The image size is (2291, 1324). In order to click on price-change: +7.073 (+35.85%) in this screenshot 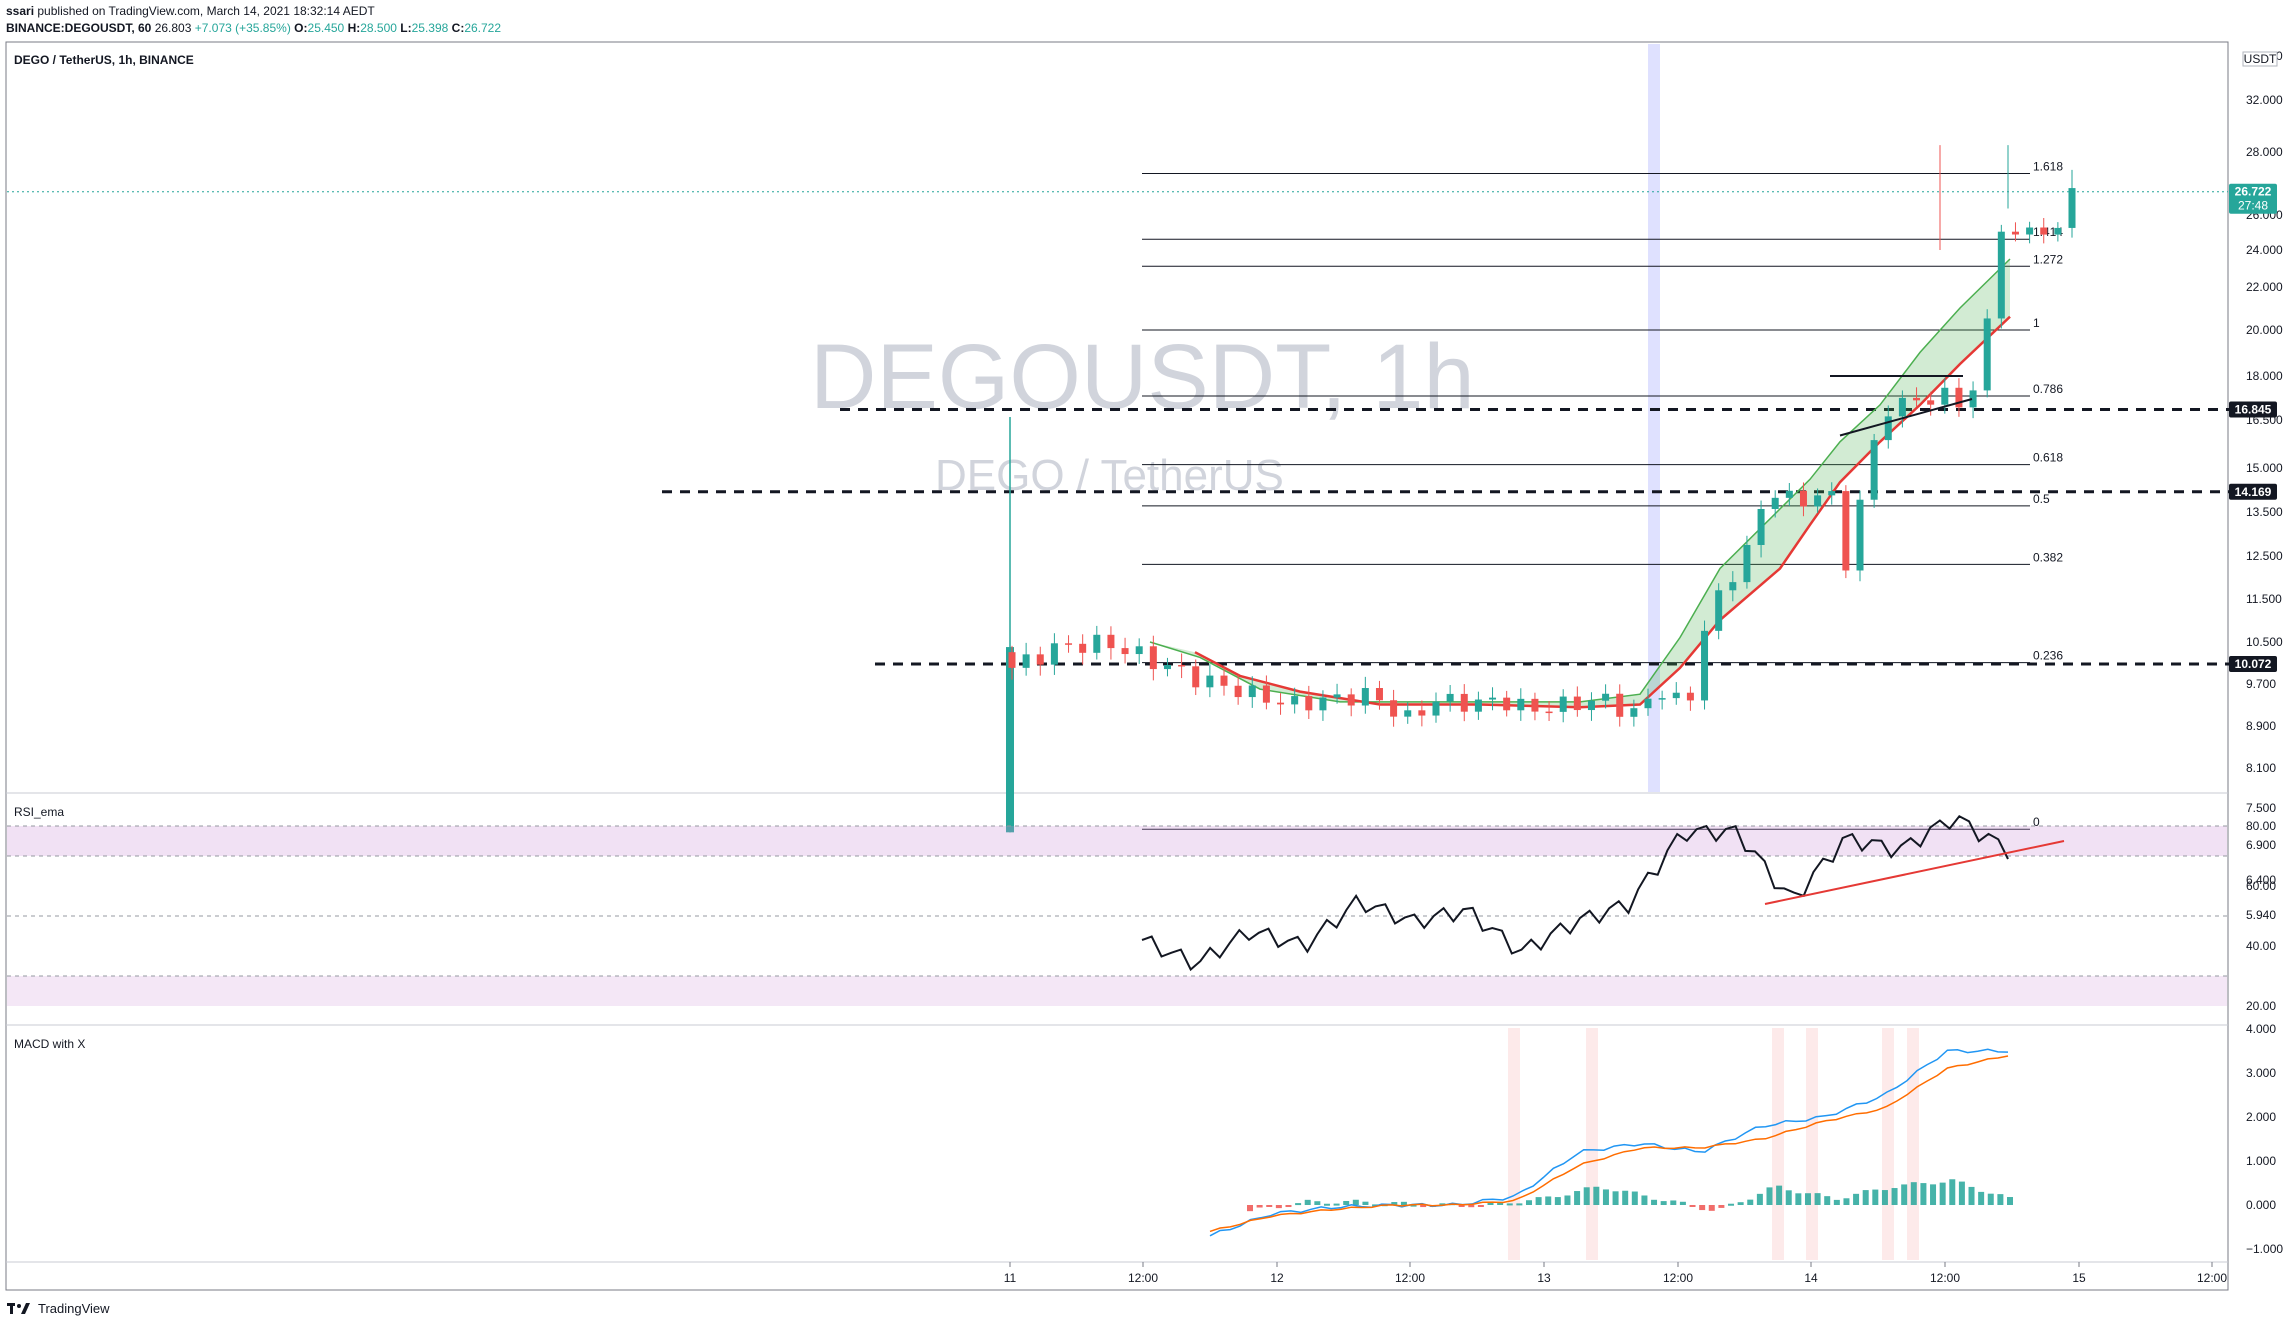, I will do `click(242, 28)`.